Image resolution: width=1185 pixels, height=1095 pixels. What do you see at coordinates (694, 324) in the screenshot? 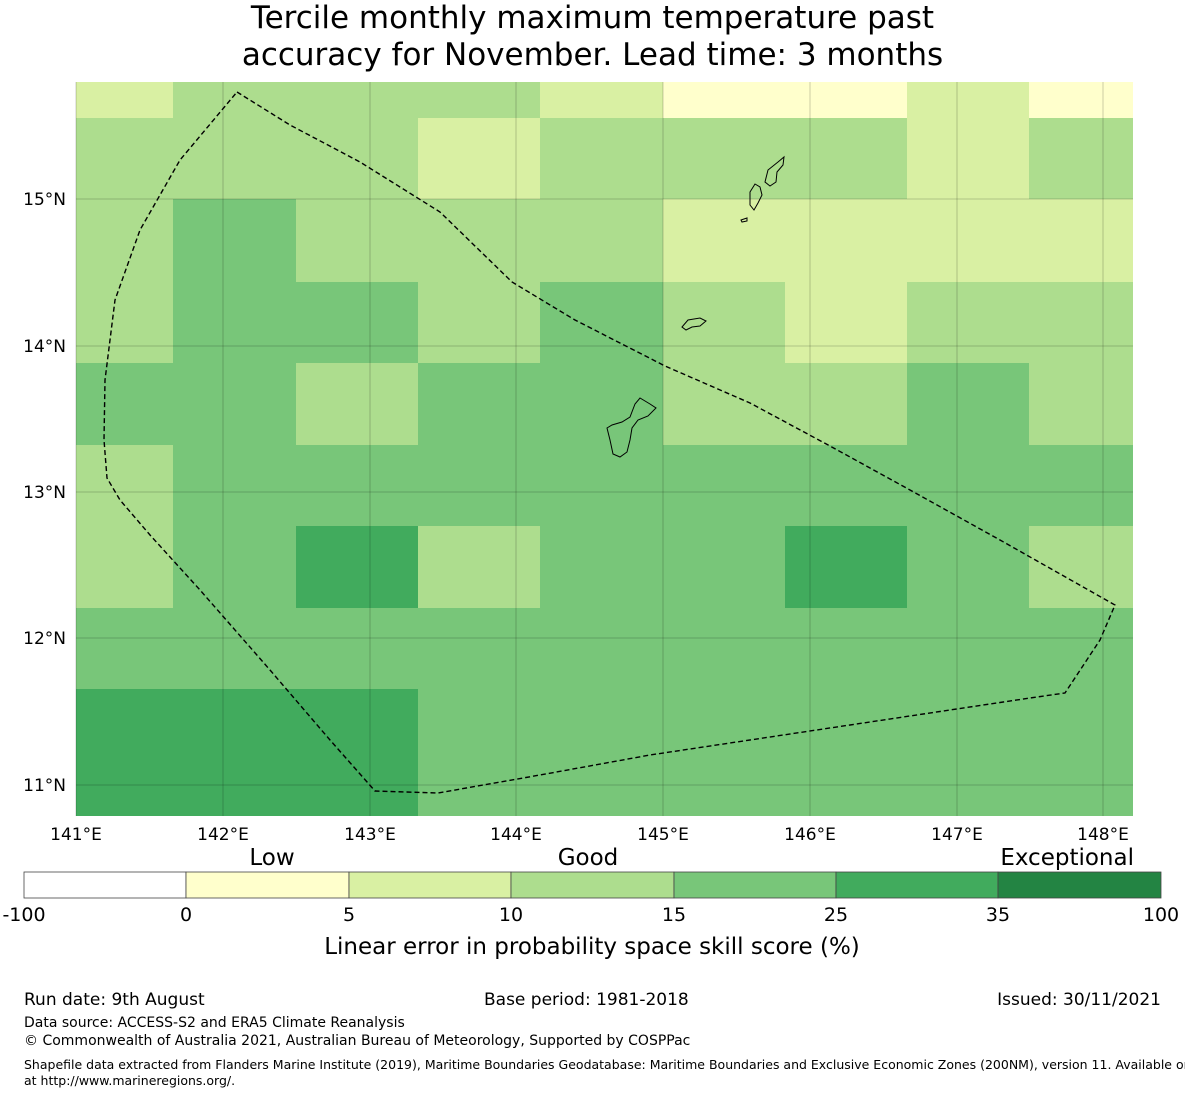
I see `rota-island` at bounding box center [694, 324].